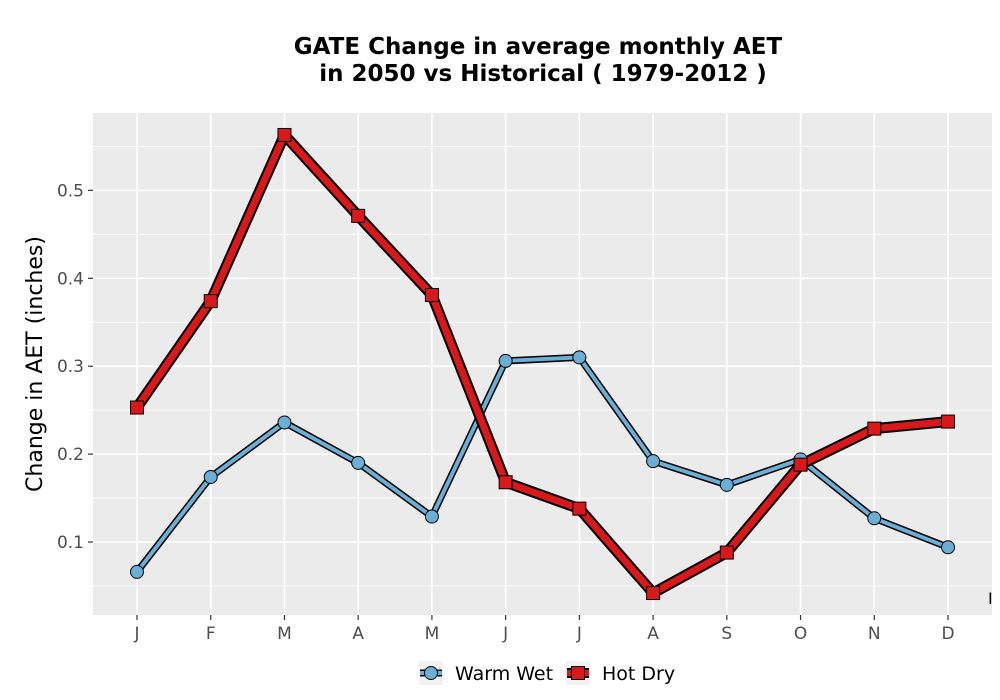  I want to click on y-tick-label: 0.4, so click(70, 279).